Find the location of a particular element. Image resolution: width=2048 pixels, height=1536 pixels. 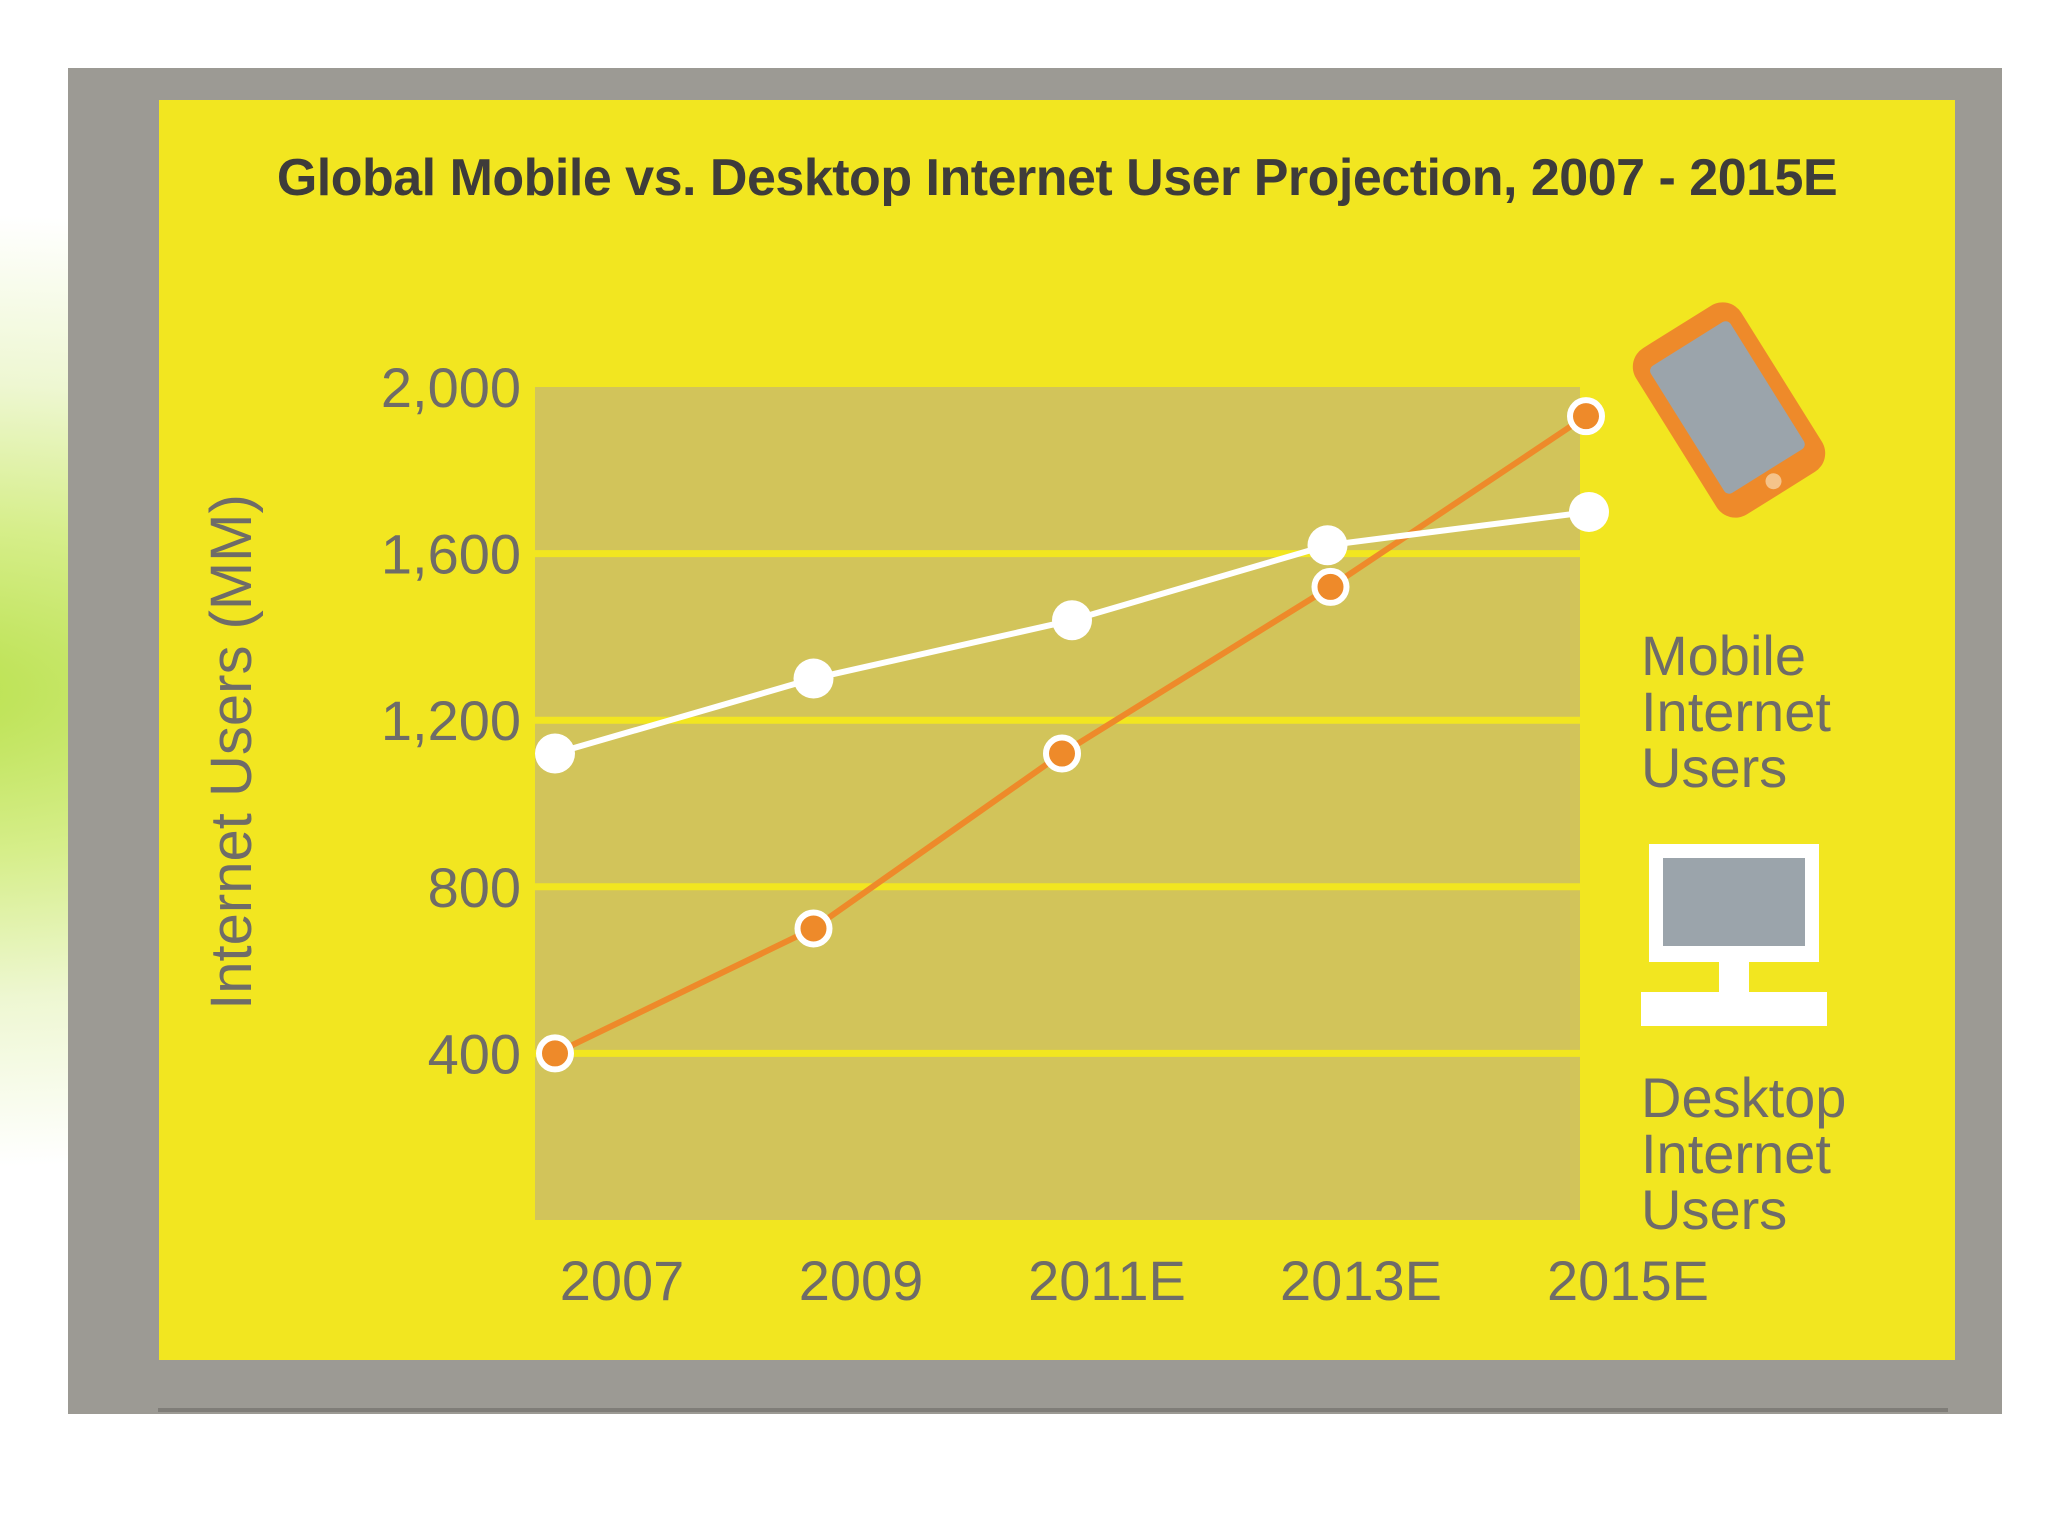

x-tick-label: 2007 is located at coordinates (622, 1280).